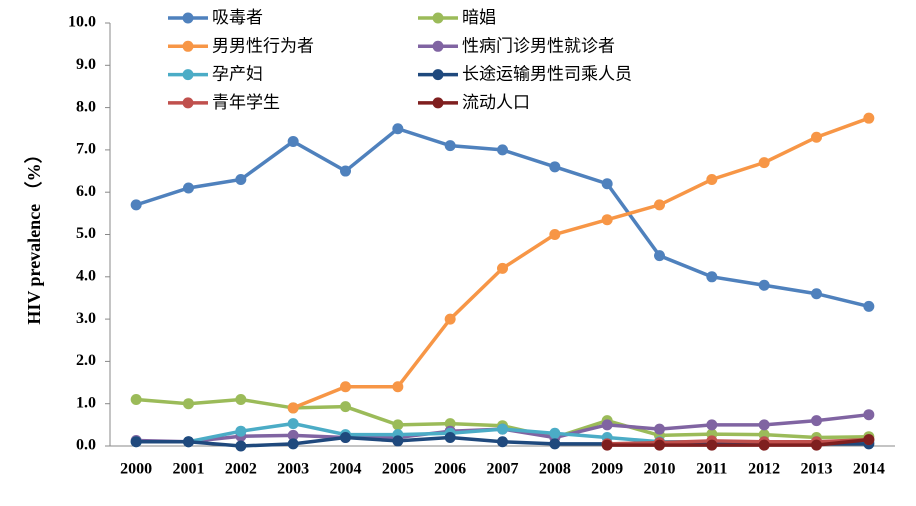 The image size is (916, 506). Describe the element at coordinates (86, 445) in the screenshot. I see `y-tick-label: 0.0` at that location.